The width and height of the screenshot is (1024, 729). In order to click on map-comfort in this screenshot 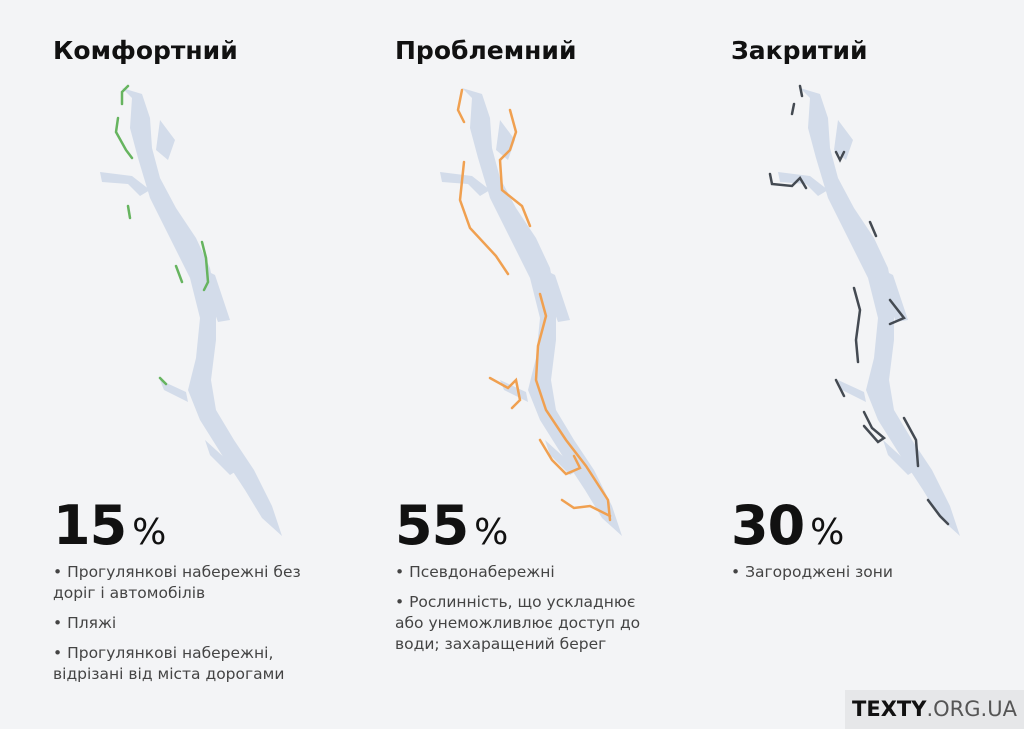, I will do `click(191, 310)`.